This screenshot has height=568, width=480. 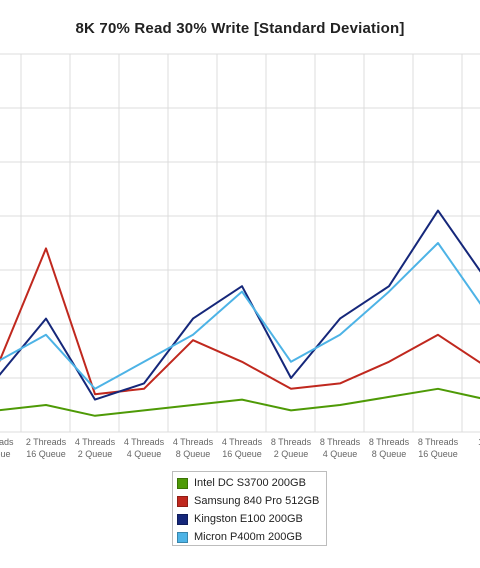 What do you see at coordinates (193, 448) in the screenshot?
I see `x-tick-label: 4 Threads 8 Queue` at bounding box center [193, 448].